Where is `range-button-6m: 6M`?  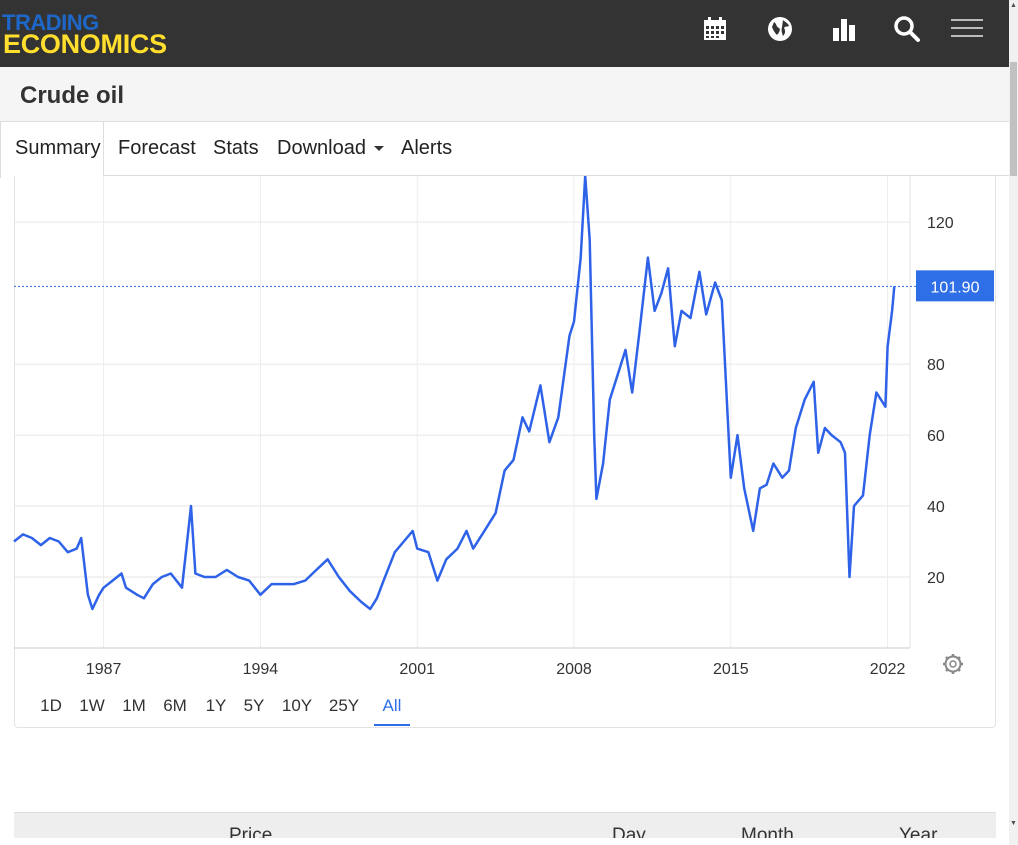
range-button-6m: 6M is located at coordinates (175, 705).